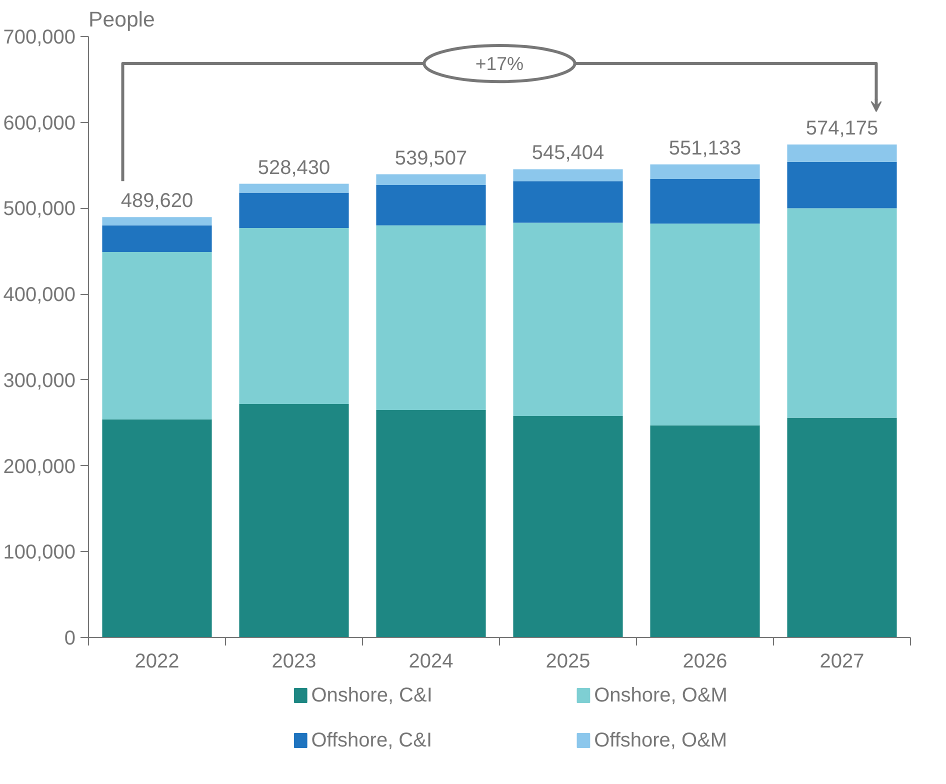 This screenshot has height=784, width=946. What do you see at coordinates (70, 639) in the screenshot?
I see `y-tick-label: 0` at bounding box center [70, 639].